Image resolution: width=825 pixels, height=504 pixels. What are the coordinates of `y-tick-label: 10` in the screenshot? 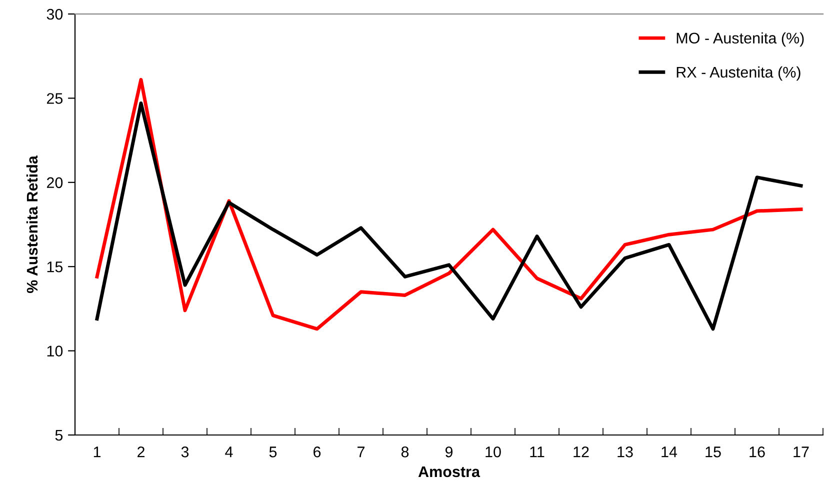 It's located at (55, 351).